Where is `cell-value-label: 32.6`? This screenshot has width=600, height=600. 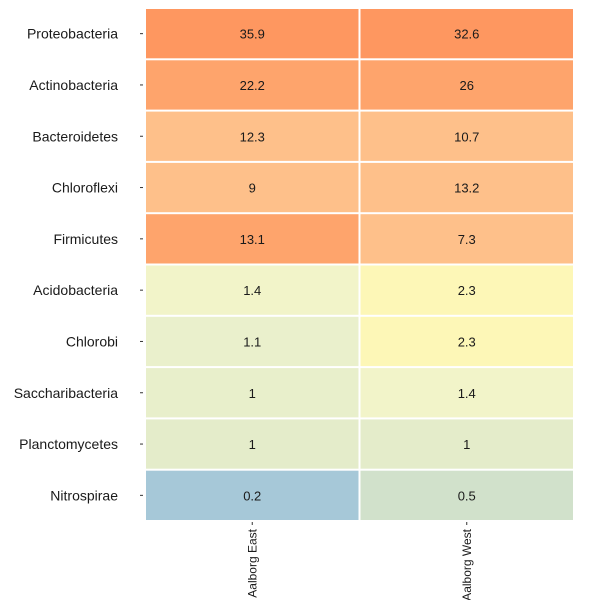 cell-value-label: 32.6 is located at coordinates (466, 34).